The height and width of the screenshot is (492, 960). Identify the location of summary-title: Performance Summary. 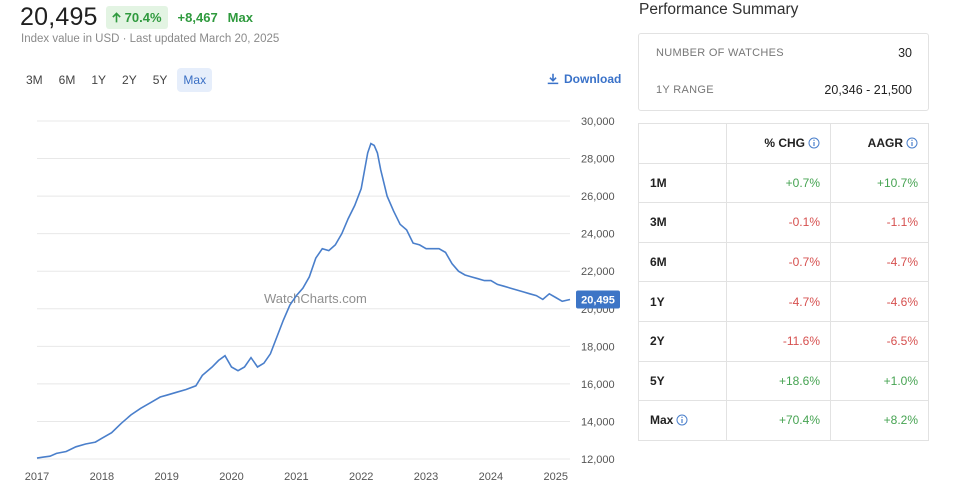
(719, 9).